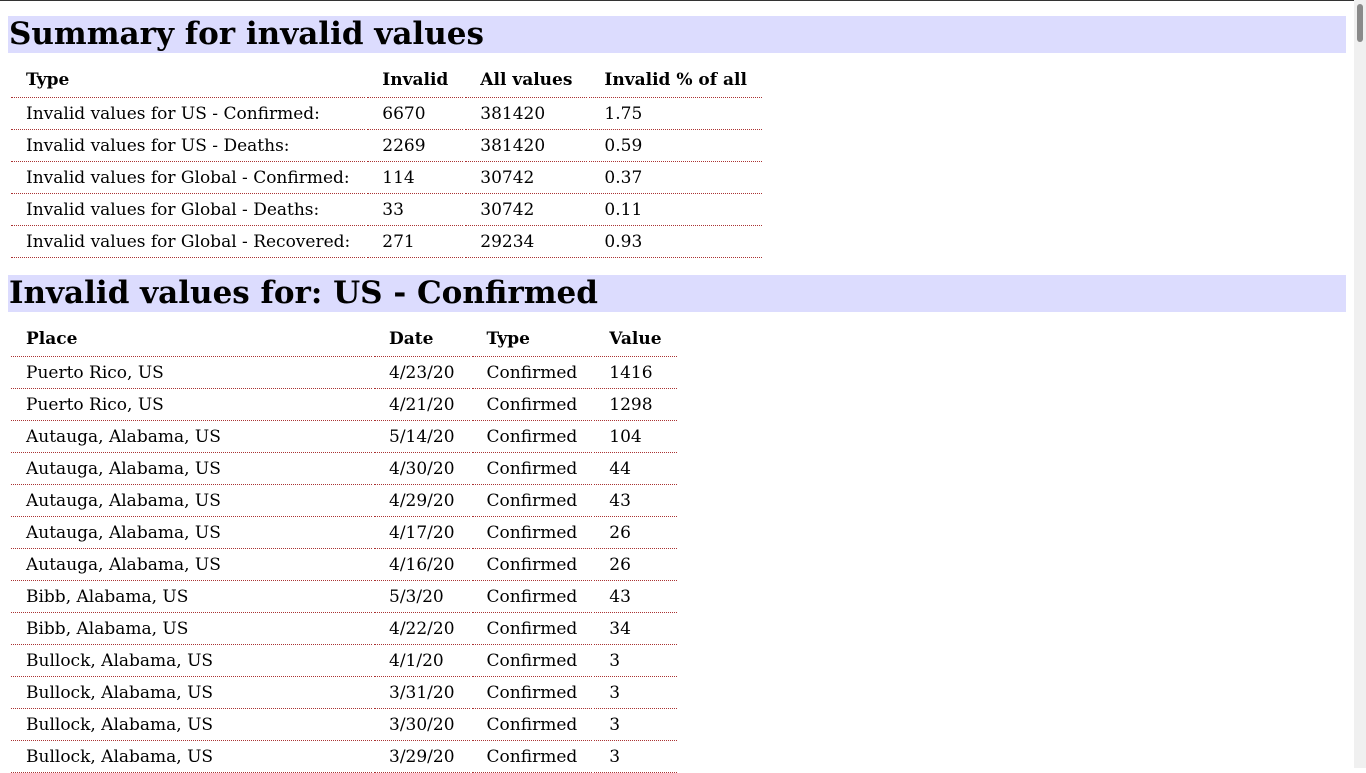 Image resolution: width=1366 pixels, height=773 pixels. Describe the element at coordinates (675, 178) in the screenshot. I see `cell-invalid-percent: 0.37` at that location.